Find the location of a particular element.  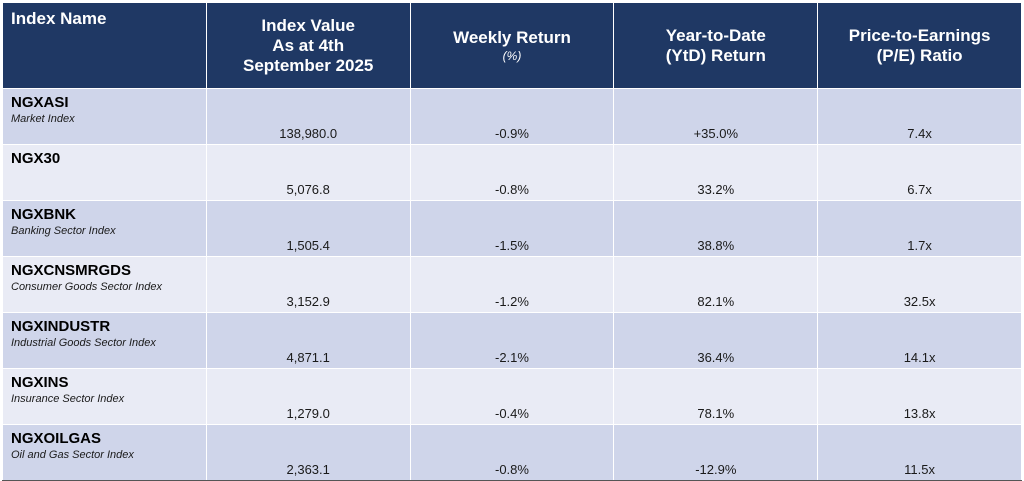

value-cell: -2.1% is located at coordinates (512, 340).